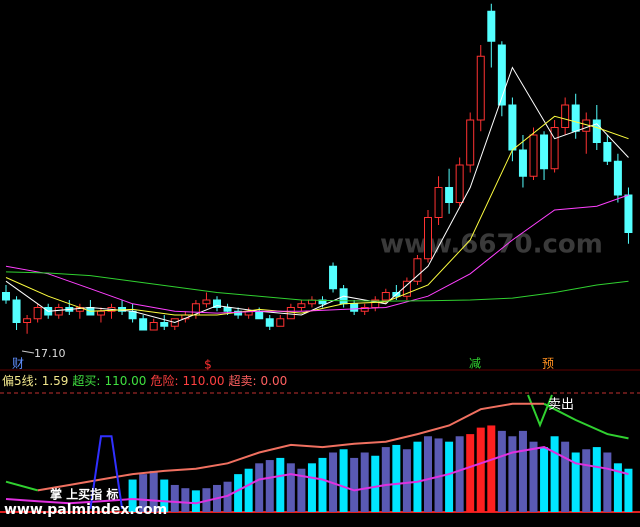  I want to click on indicator-legend: 偏5线: 1.59 超买: 110.00 危险: 110.00 超卖: 0.00, so click(146, 380).